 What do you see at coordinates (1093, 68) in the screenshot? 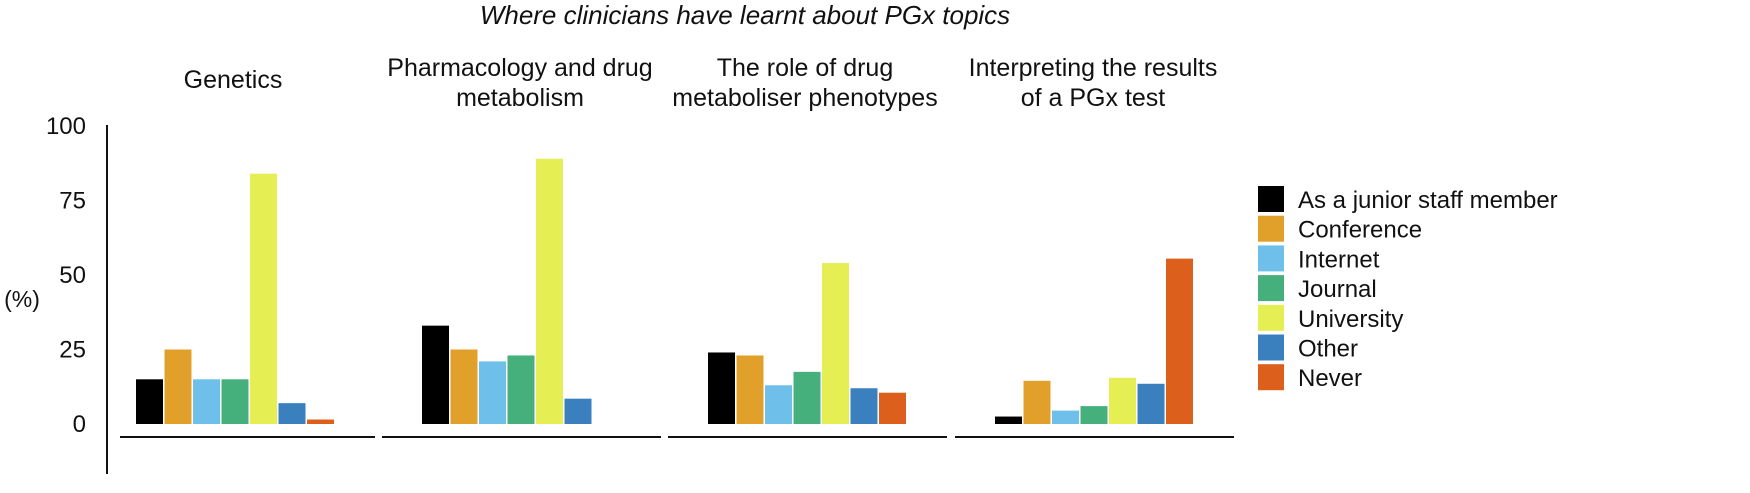
I see `panel-title: Interpreting the results` at bounding box center [1093, 68].